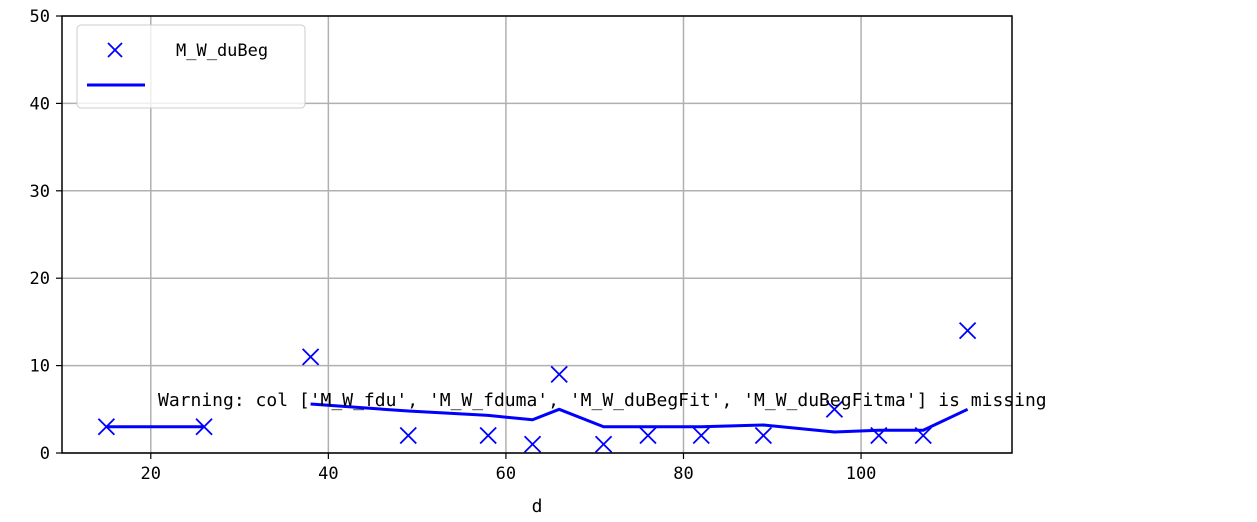 This screenshot has width=1257, height=522. I want to click on legend-marker-x-icon, so click(115, 50).